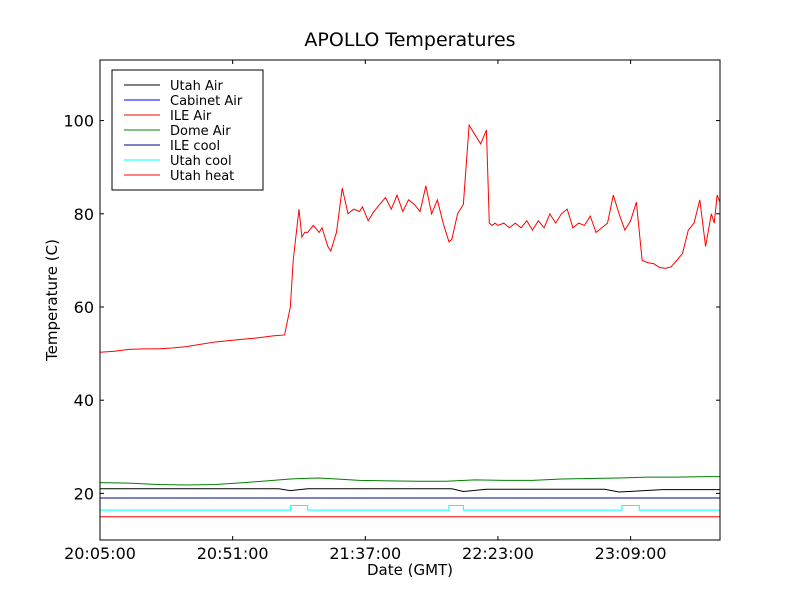 Image resolution: width=800 pixels, height=600 pixels. What do you see at coordinates (100, 553) in the screenshot?
I see `x-tick-label: 20:05:00` at bounding box center [100, 553].